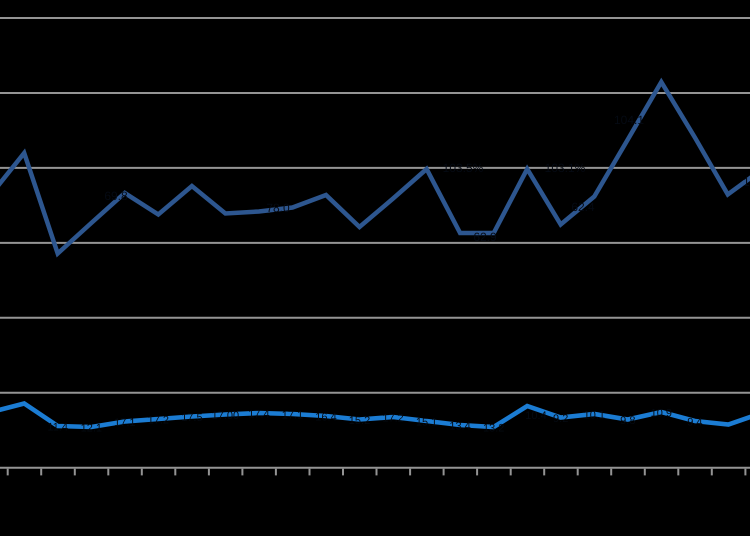 Image resolution: width=750 pixels, height=536 pixels. What do you see at coordinates (191, 418) in the screenshot?
I see `svg-text: 17.5` at bounding box center [191, 418].